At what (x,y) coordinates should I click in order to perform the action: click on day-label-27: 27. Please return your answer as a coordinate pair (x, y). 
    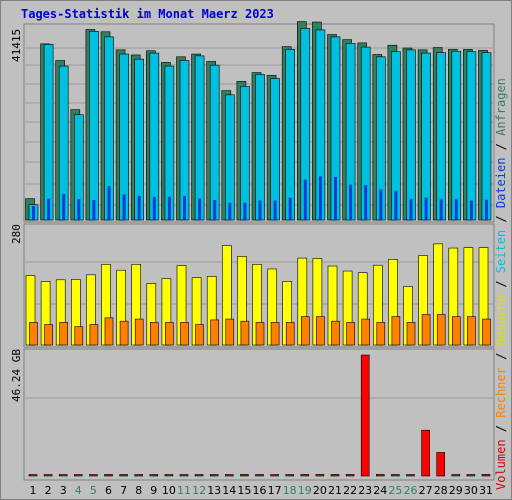
    Looking at the image, I should click on (426, 490).